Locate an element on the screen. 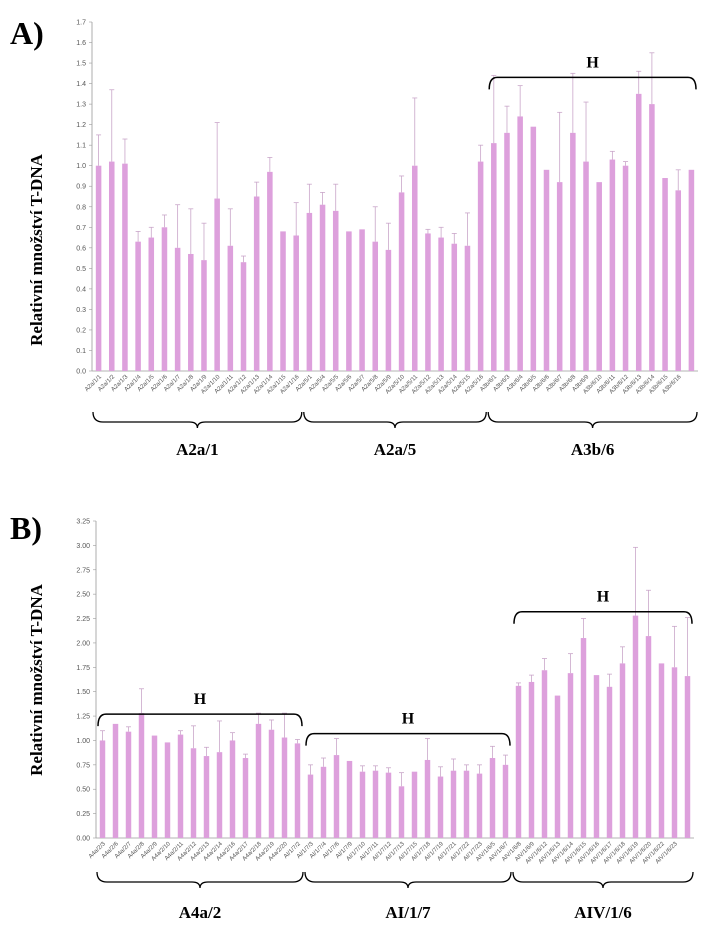  panel-b-y-axis-label: Relativní množství T-DNA is located at coordinates (36, 679).